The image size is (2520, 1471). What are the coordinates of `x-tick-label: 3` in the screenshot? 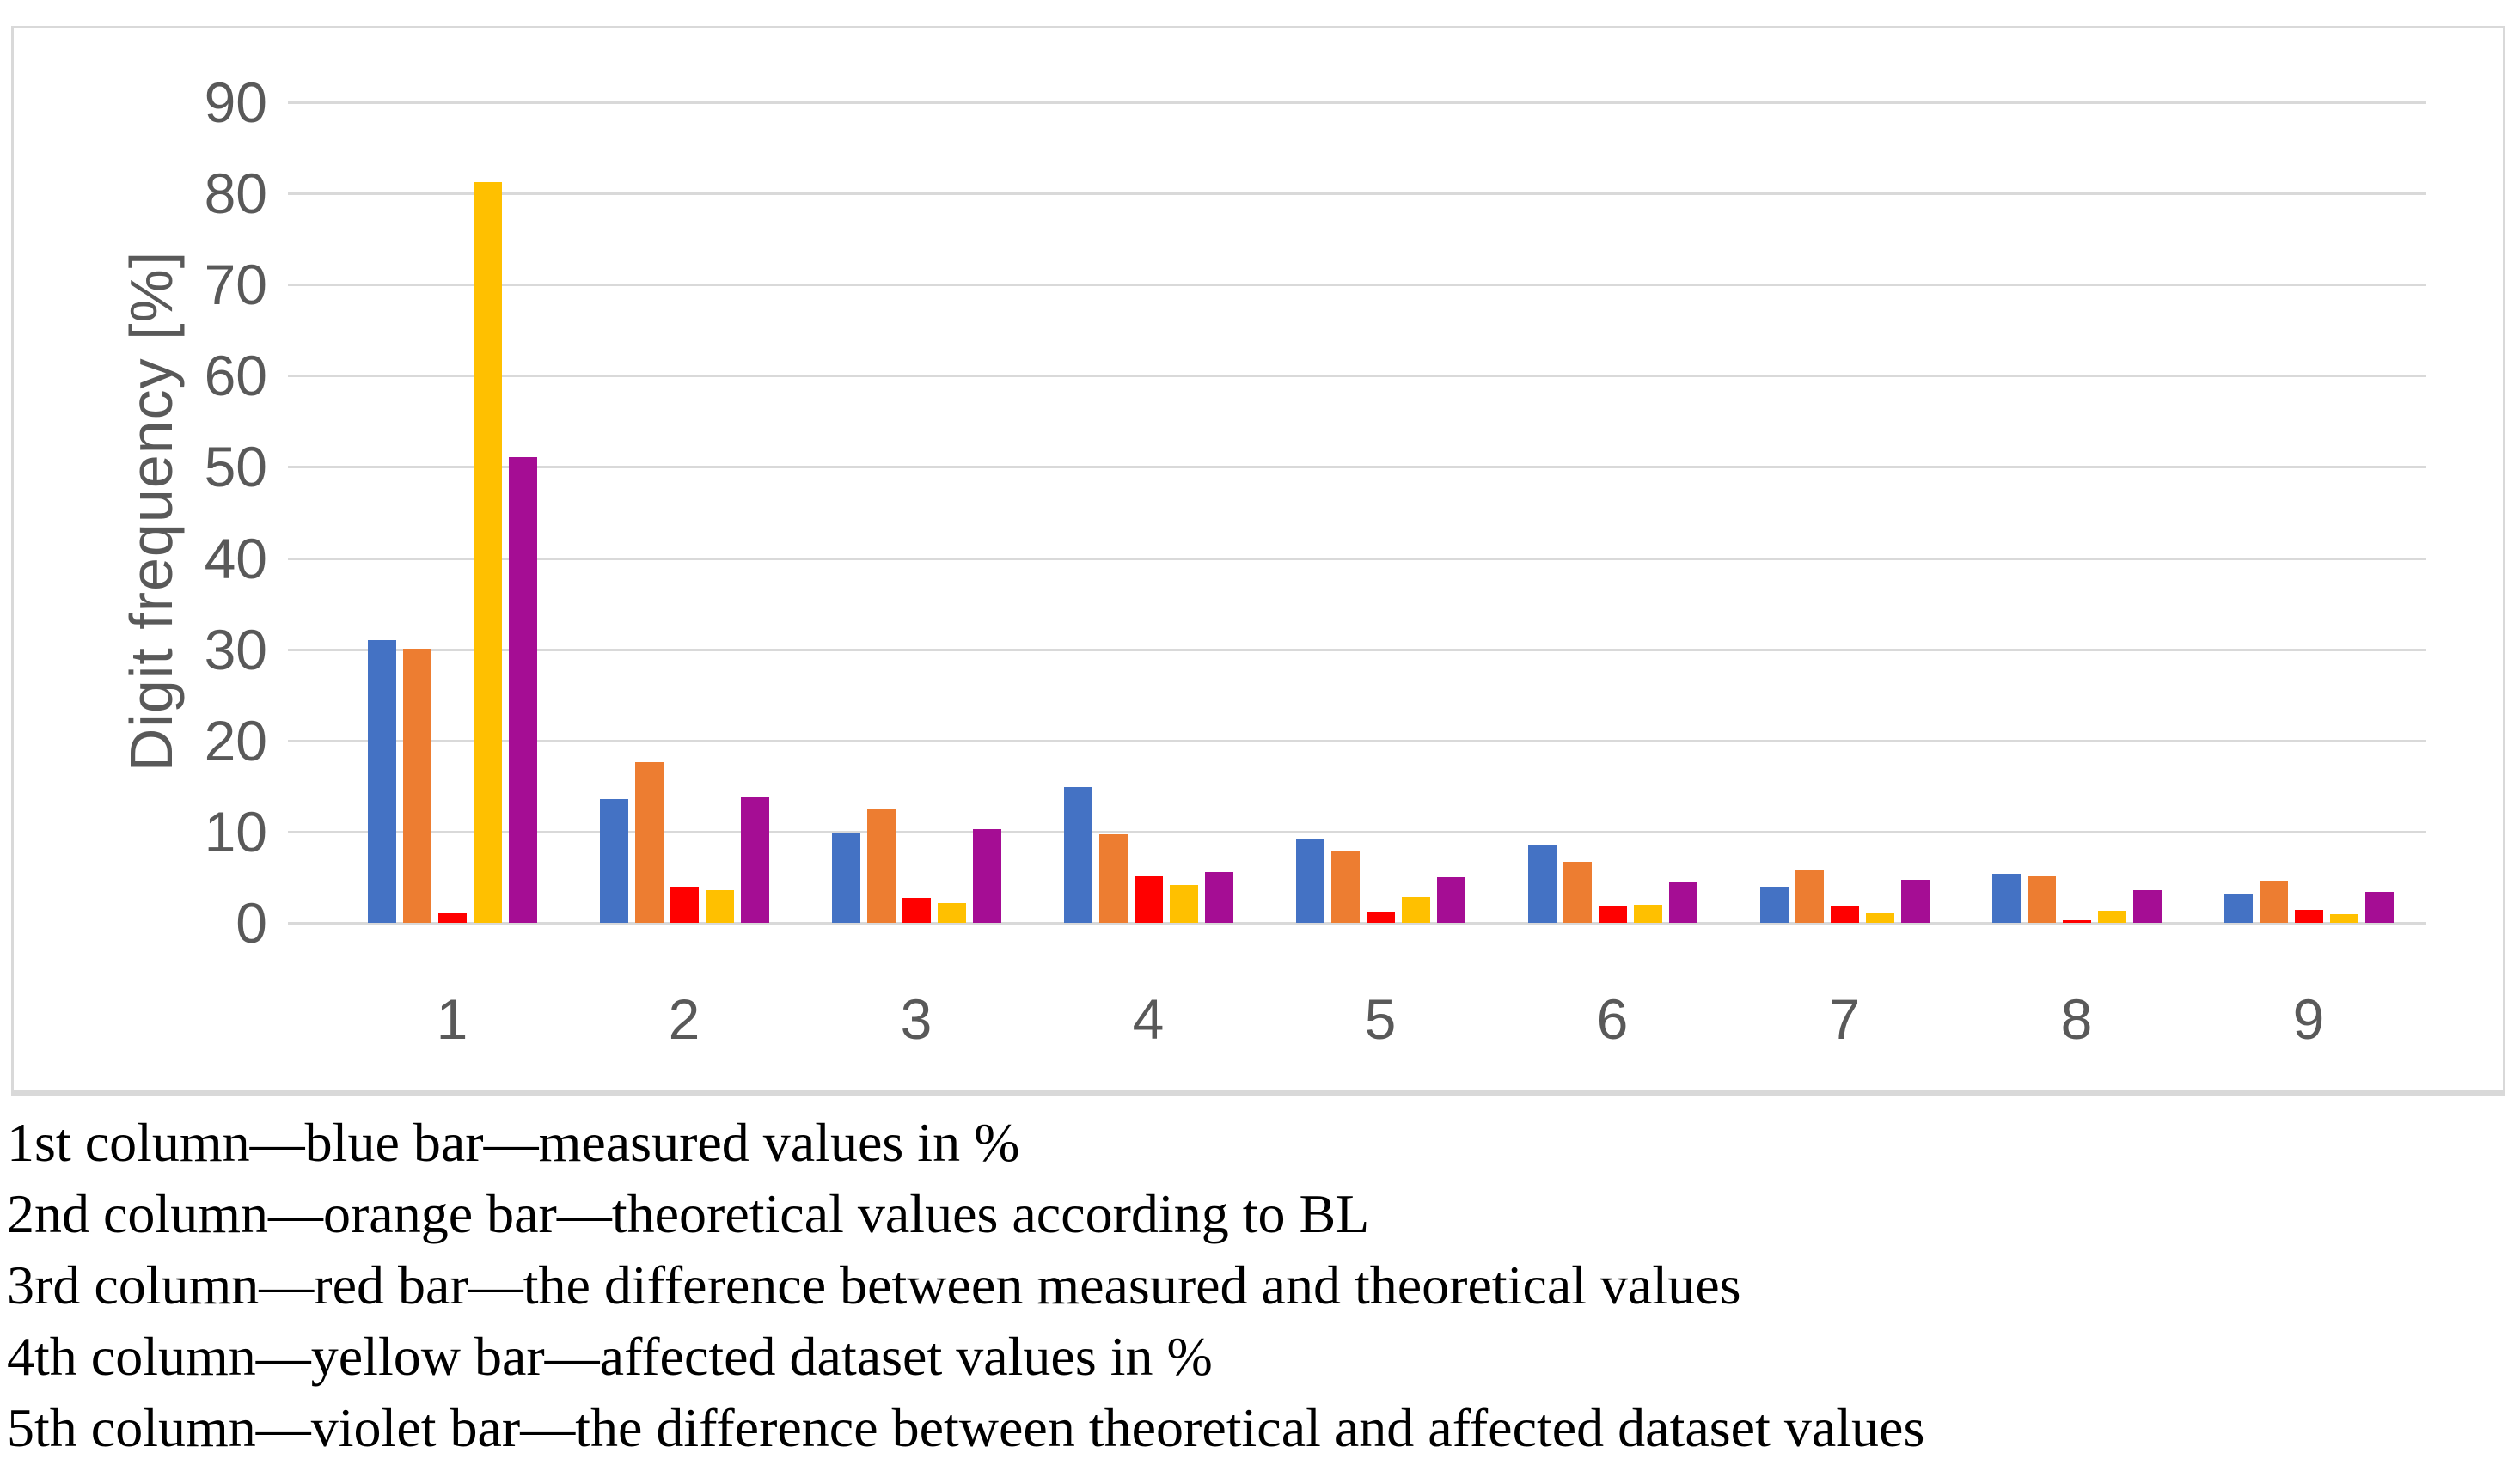 It's located at (916, 1019).